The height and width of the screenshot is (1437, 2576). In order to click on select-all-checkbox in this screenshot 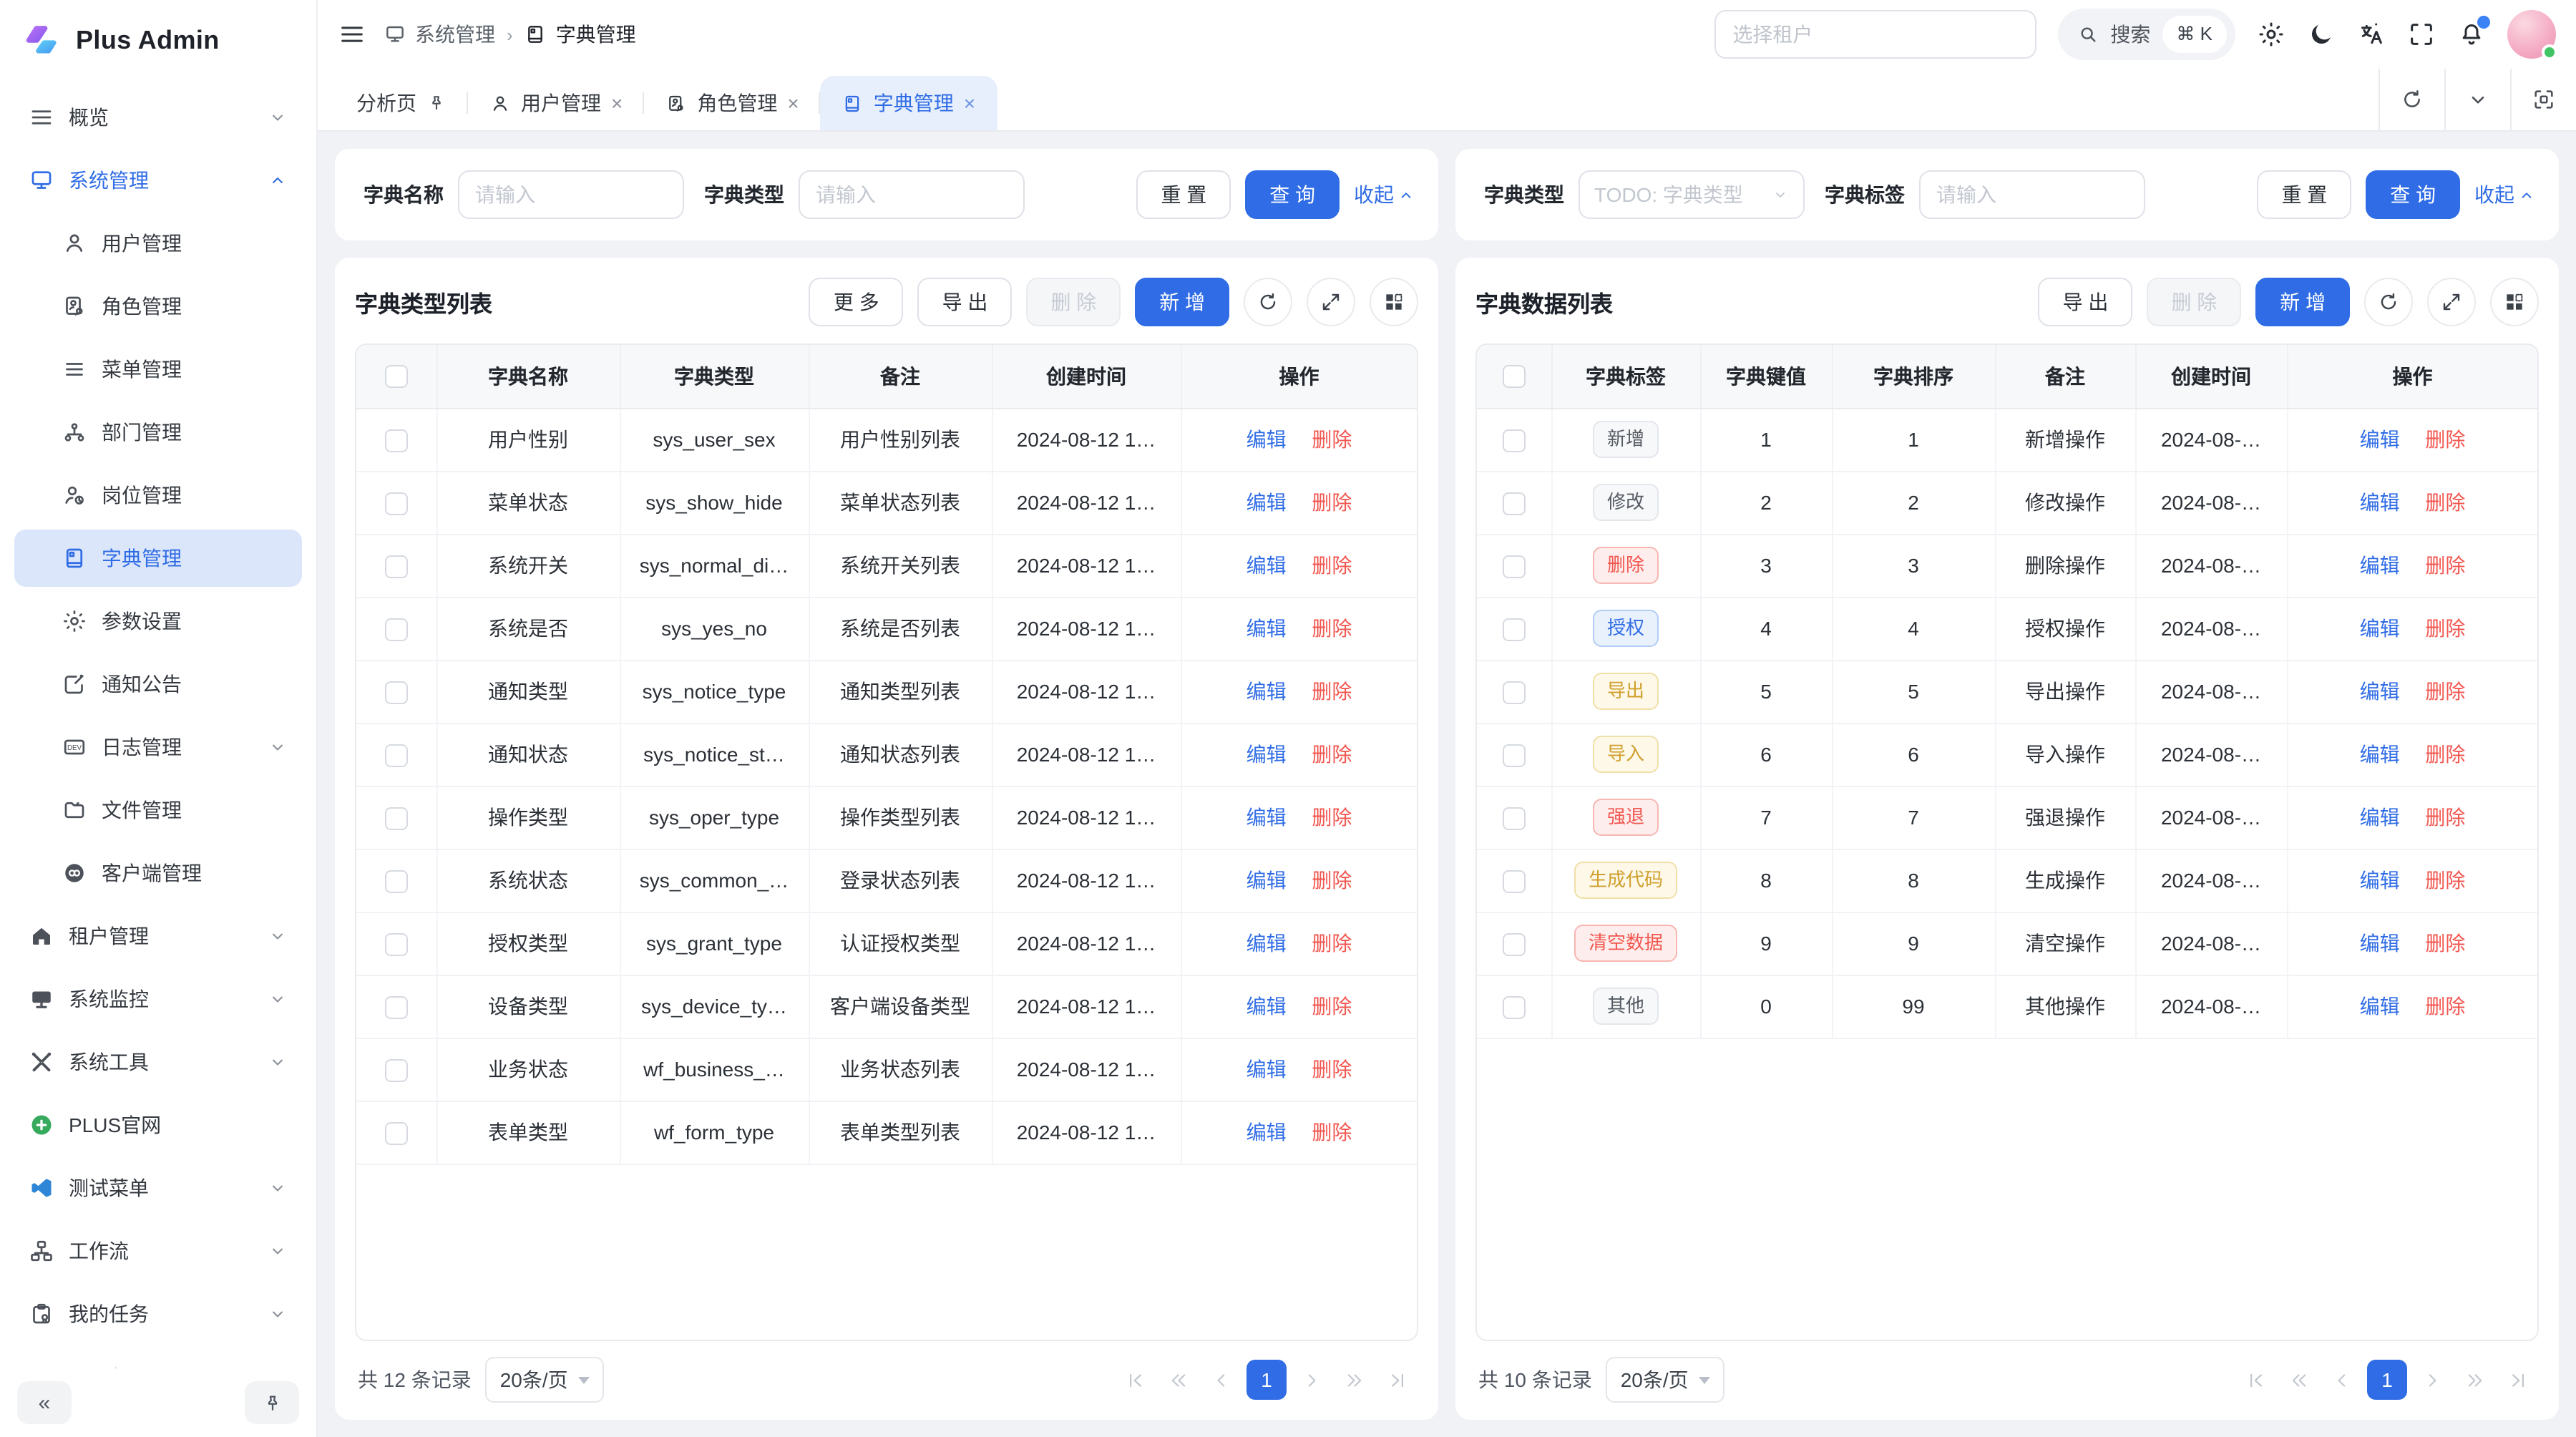, I will do `click(1514, 377)`.